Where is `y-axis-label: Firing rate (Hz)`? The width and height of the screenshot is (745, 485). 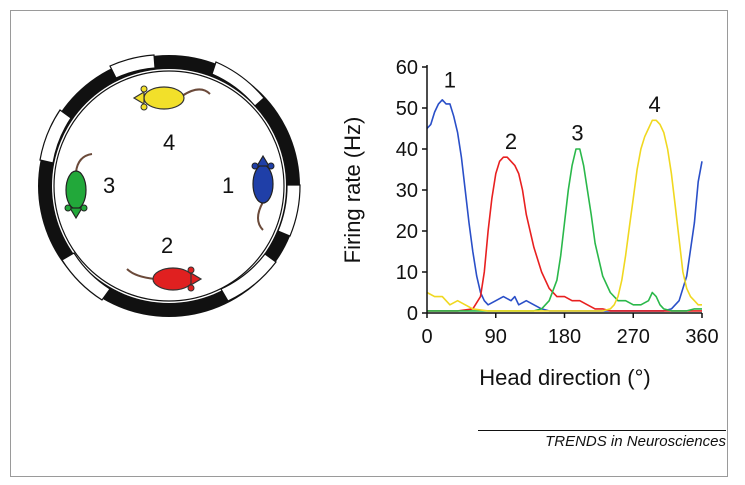 y-axis-label: Firing rate (Hz) is located at coordinates (352, 190).